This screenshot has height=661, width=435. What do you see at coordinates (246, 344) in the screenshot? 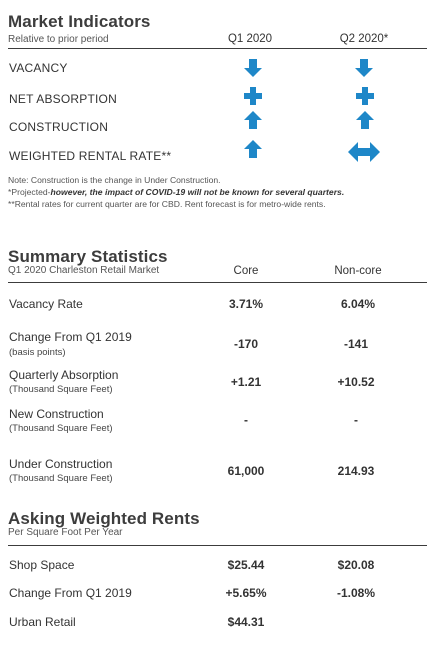
I see `value-core-change-from-q1-2019: -170` at bounding box center [246, 344].